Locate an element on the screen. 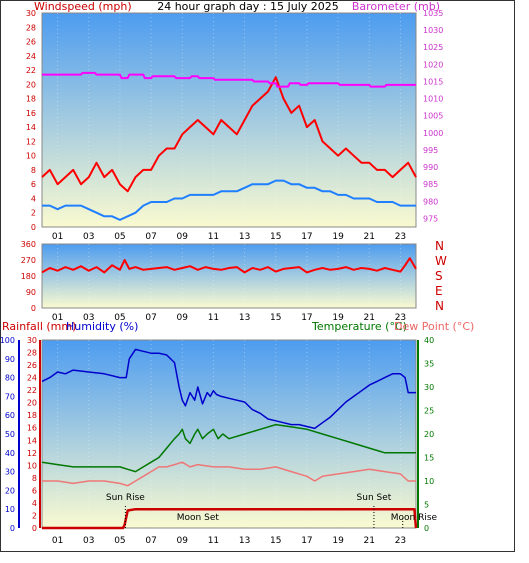 This screenshot has width=529, height=563. humidity-tick-label: 0 is located at coordinates (12, 528).